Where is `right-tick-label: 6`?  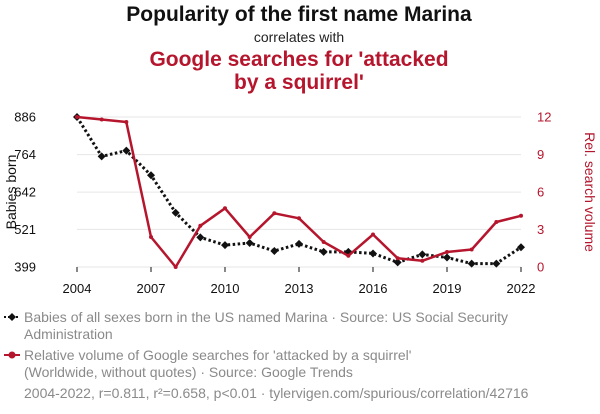
right-tick-label: 6 is located at coordinates (540, 192).